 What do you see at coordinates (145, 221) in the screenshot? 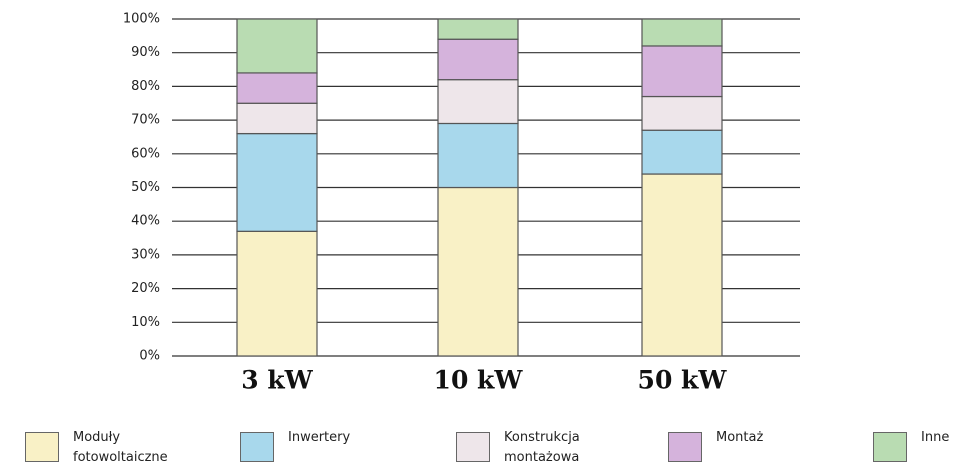
I see `y-tick-label: 40%` at bounding box center [145, 221].